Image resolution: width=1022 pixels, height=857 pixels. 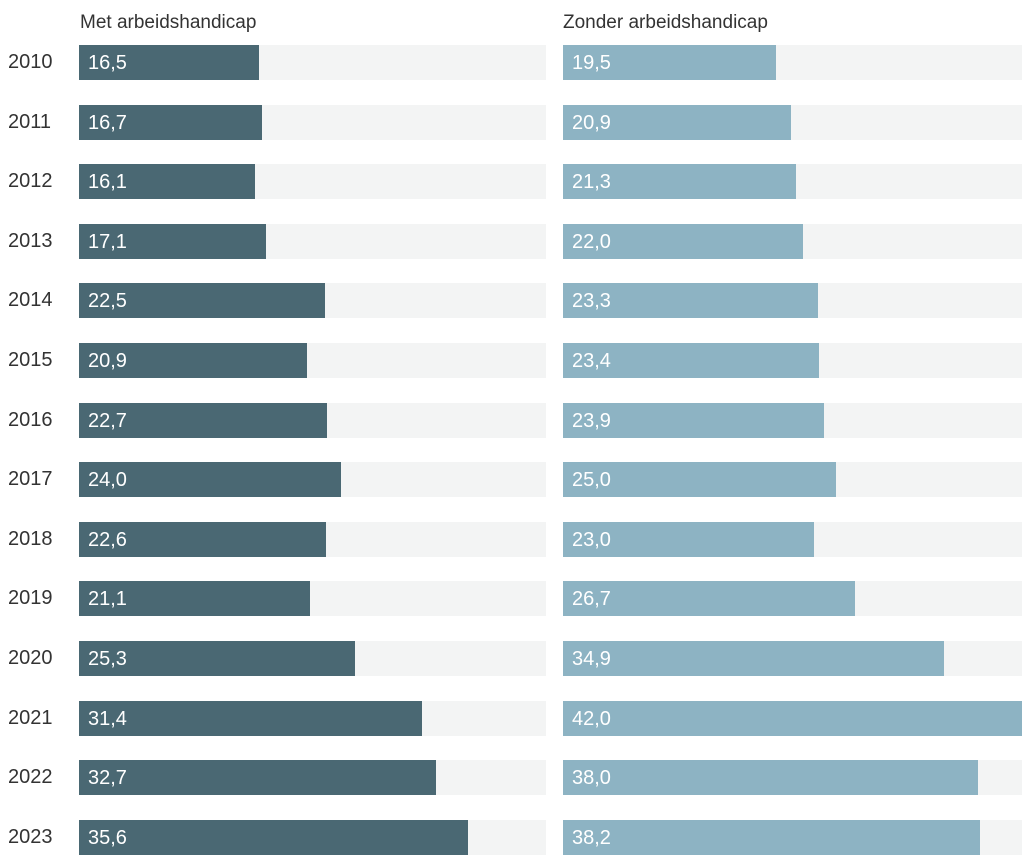 I want to click on bar: 19,5, so click(x=669, y=62).